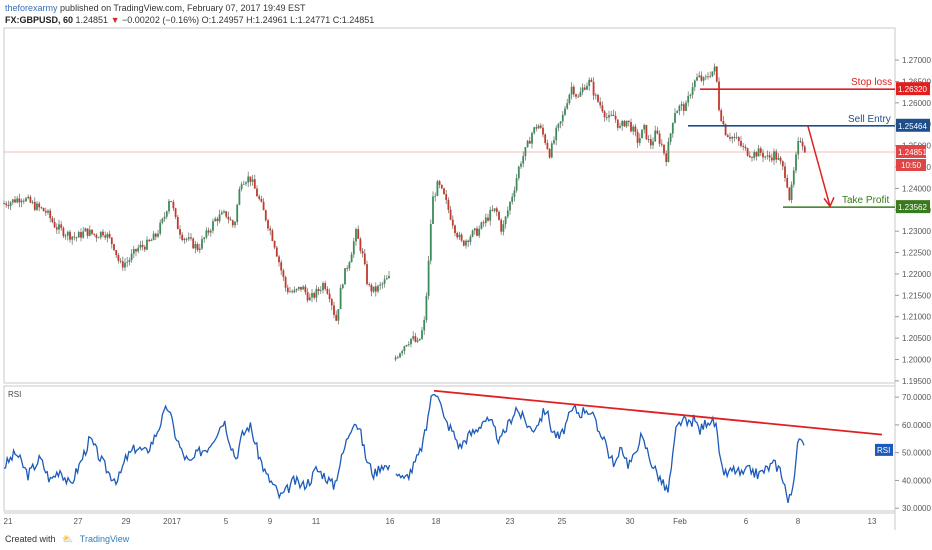  I want to click on level-label-0: Stop loss, so click(871, 82).